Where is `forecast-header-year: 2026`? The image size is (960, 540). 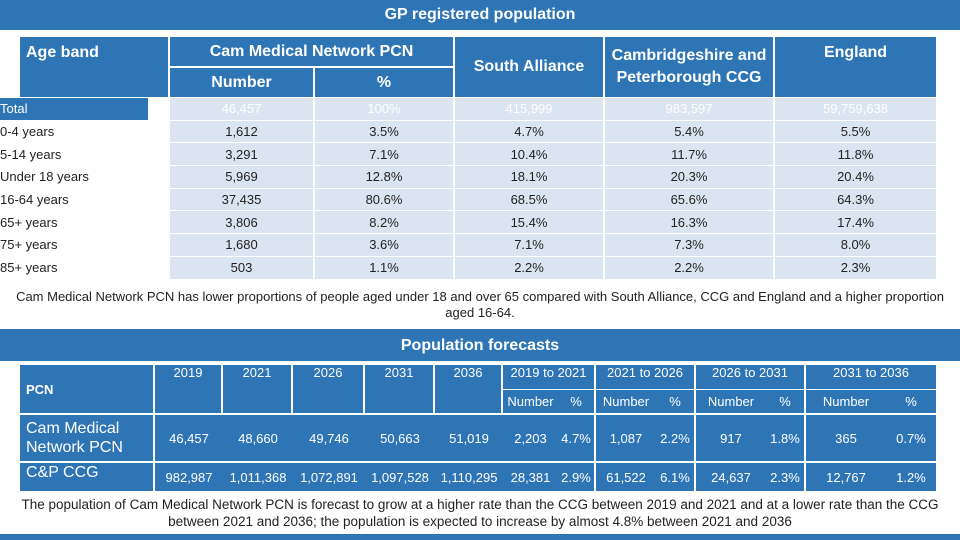 forecast-header-year: 2026 is located at coordinates (329, 389).